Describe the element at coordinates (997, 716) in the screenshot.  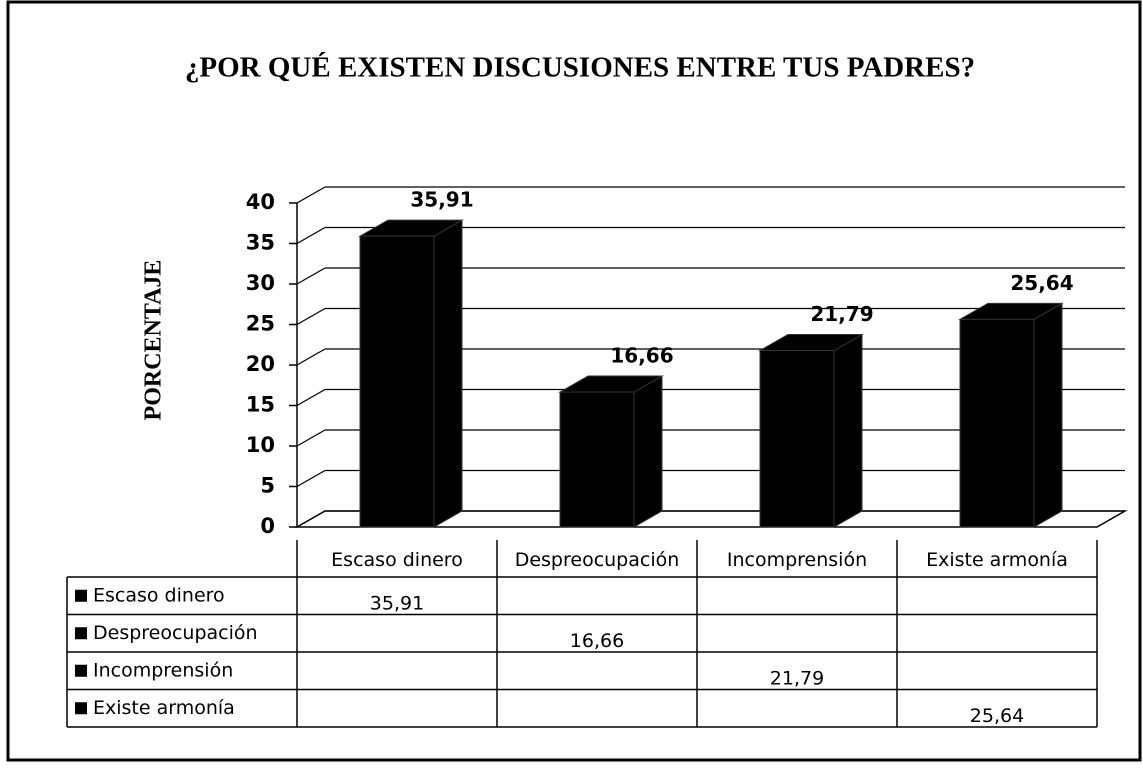
I see `table-cell: 25,64` at that location.